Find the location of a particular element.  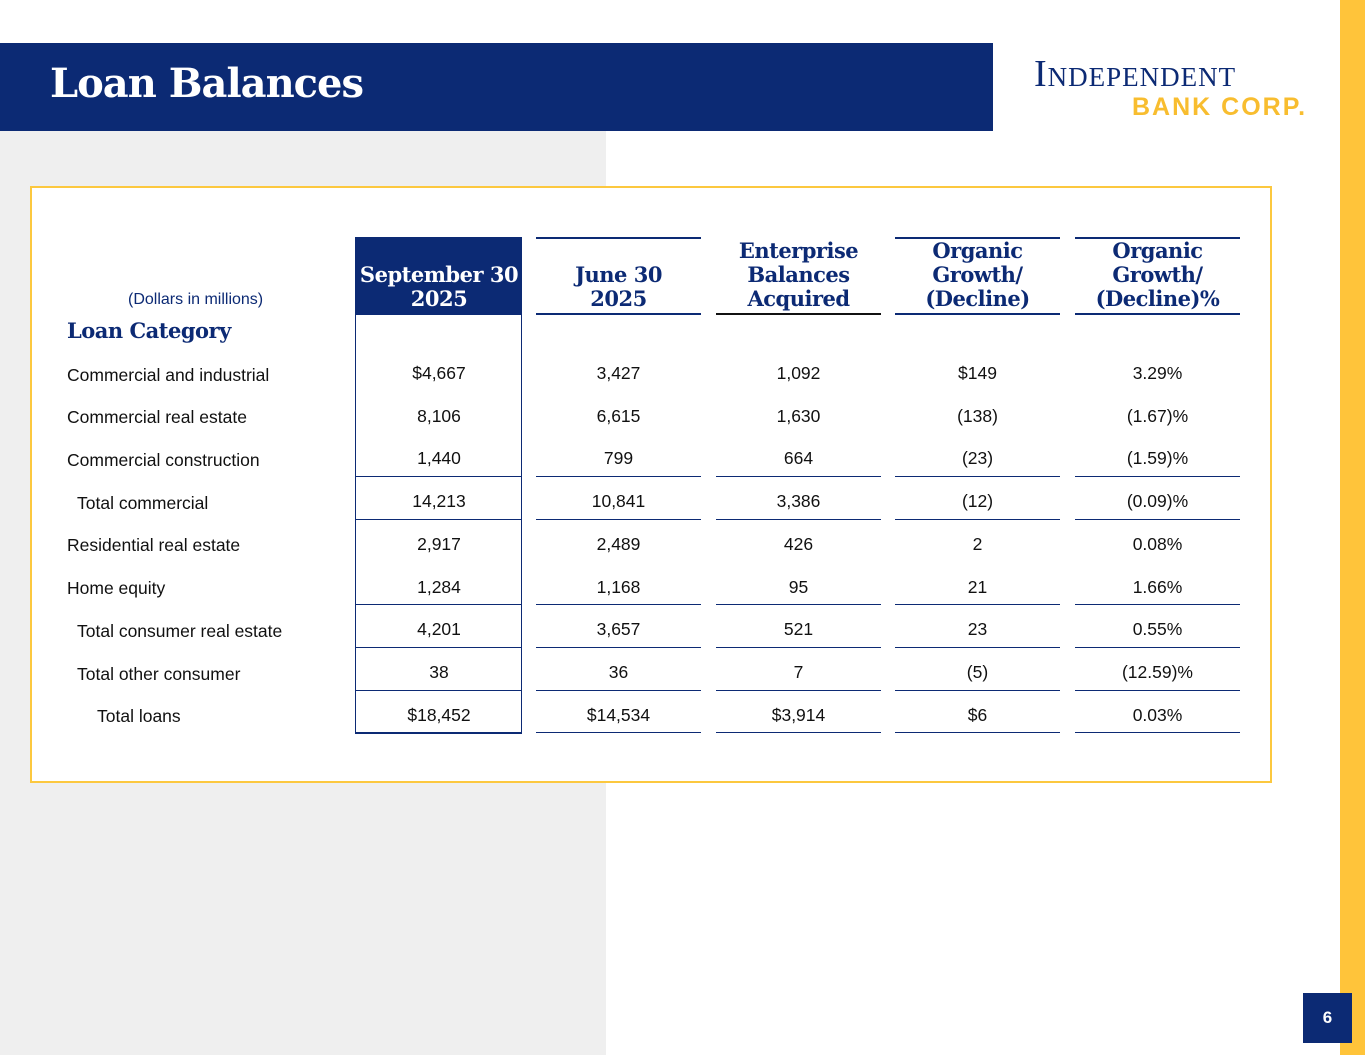

table-cell: 664 is located at coordinates (798, 456).